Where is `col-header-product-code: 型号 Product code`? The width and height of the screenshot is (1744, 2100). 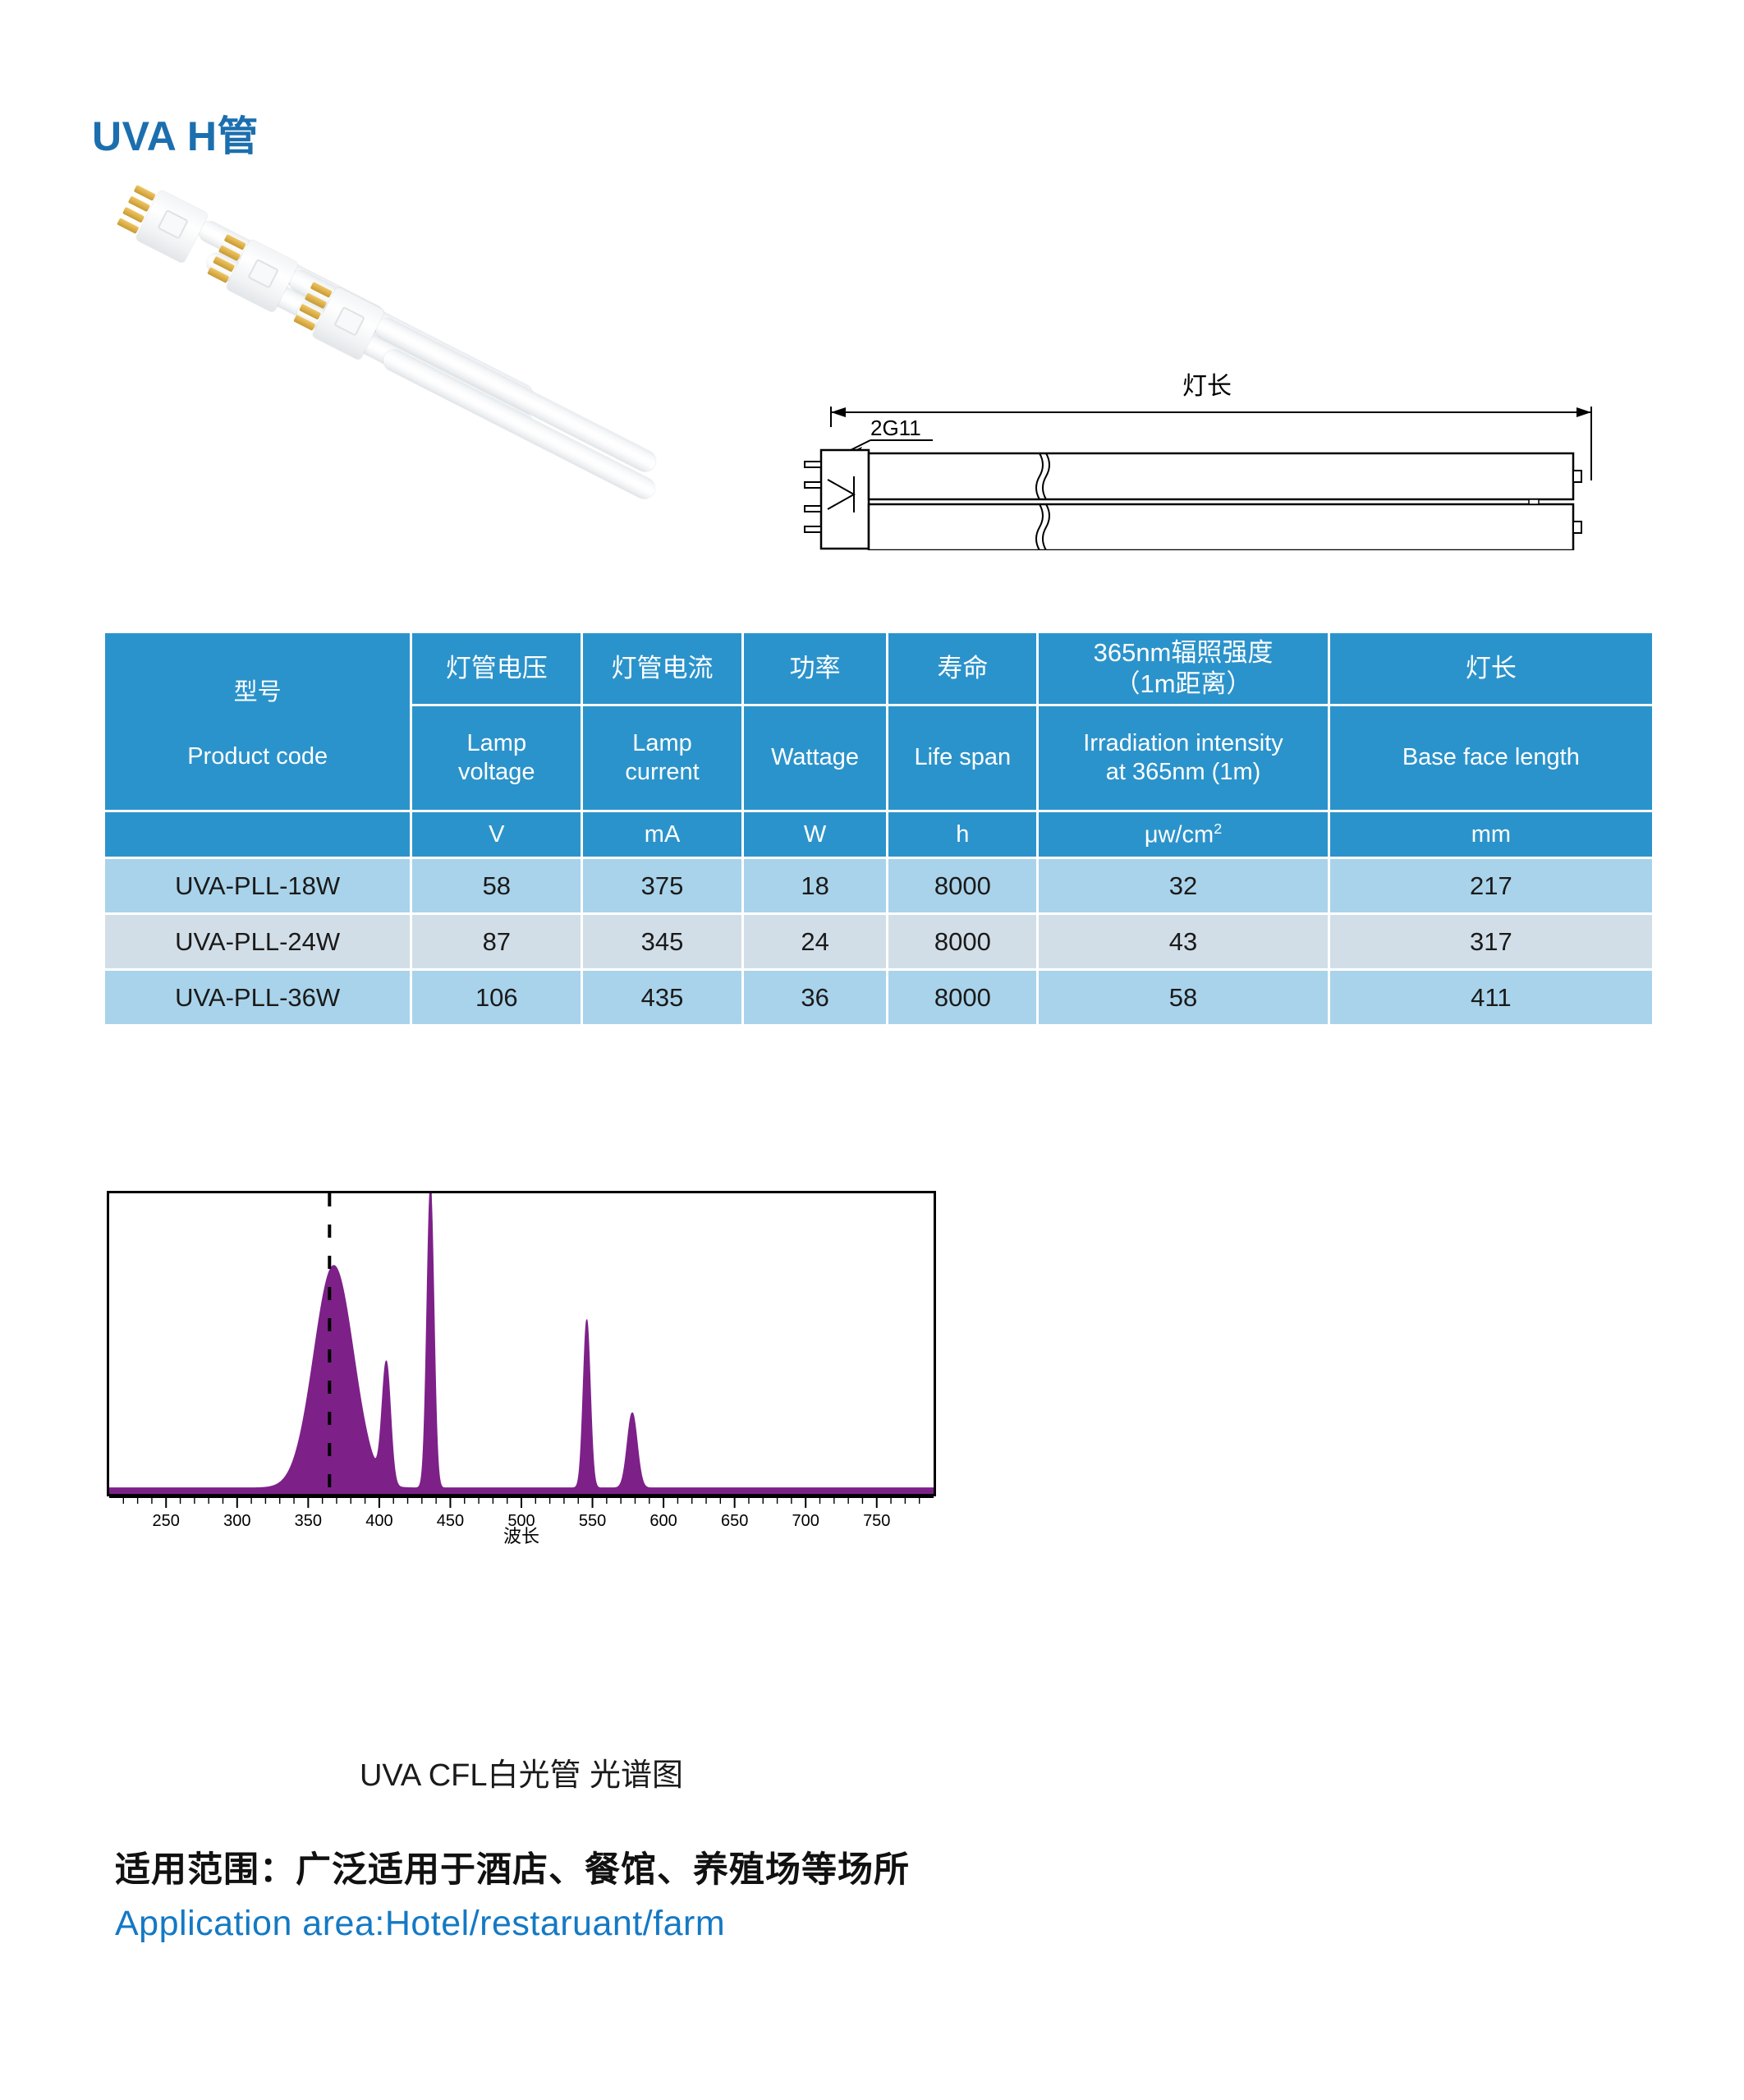
col-header-product-code: 型号 Product code is located at coordinates (258, 721).